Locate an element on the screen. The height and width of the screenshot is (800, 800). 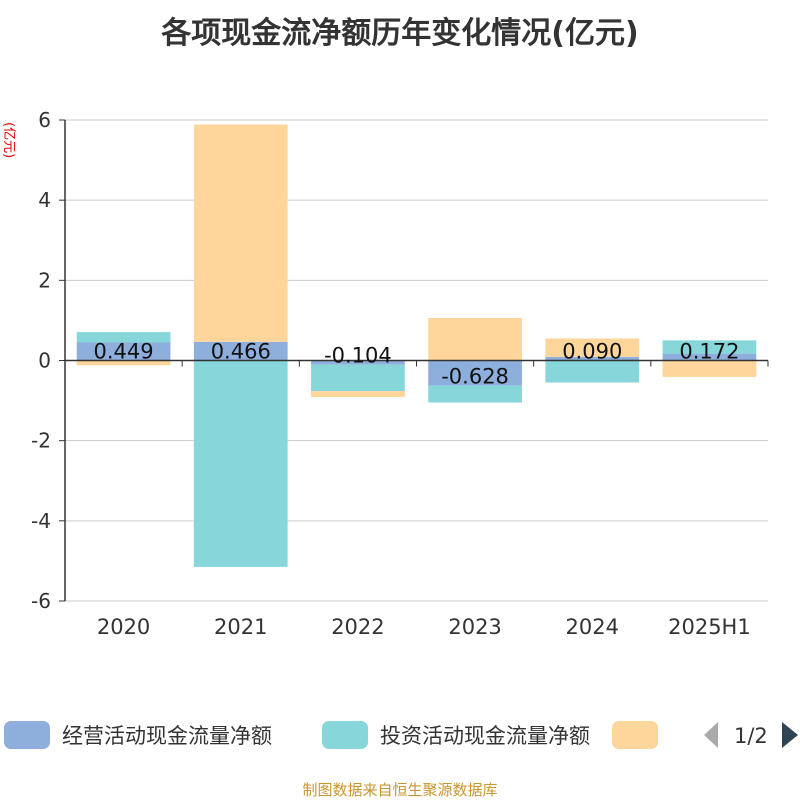
x-tick-label: 2023 is located at coordinates (474, 627).